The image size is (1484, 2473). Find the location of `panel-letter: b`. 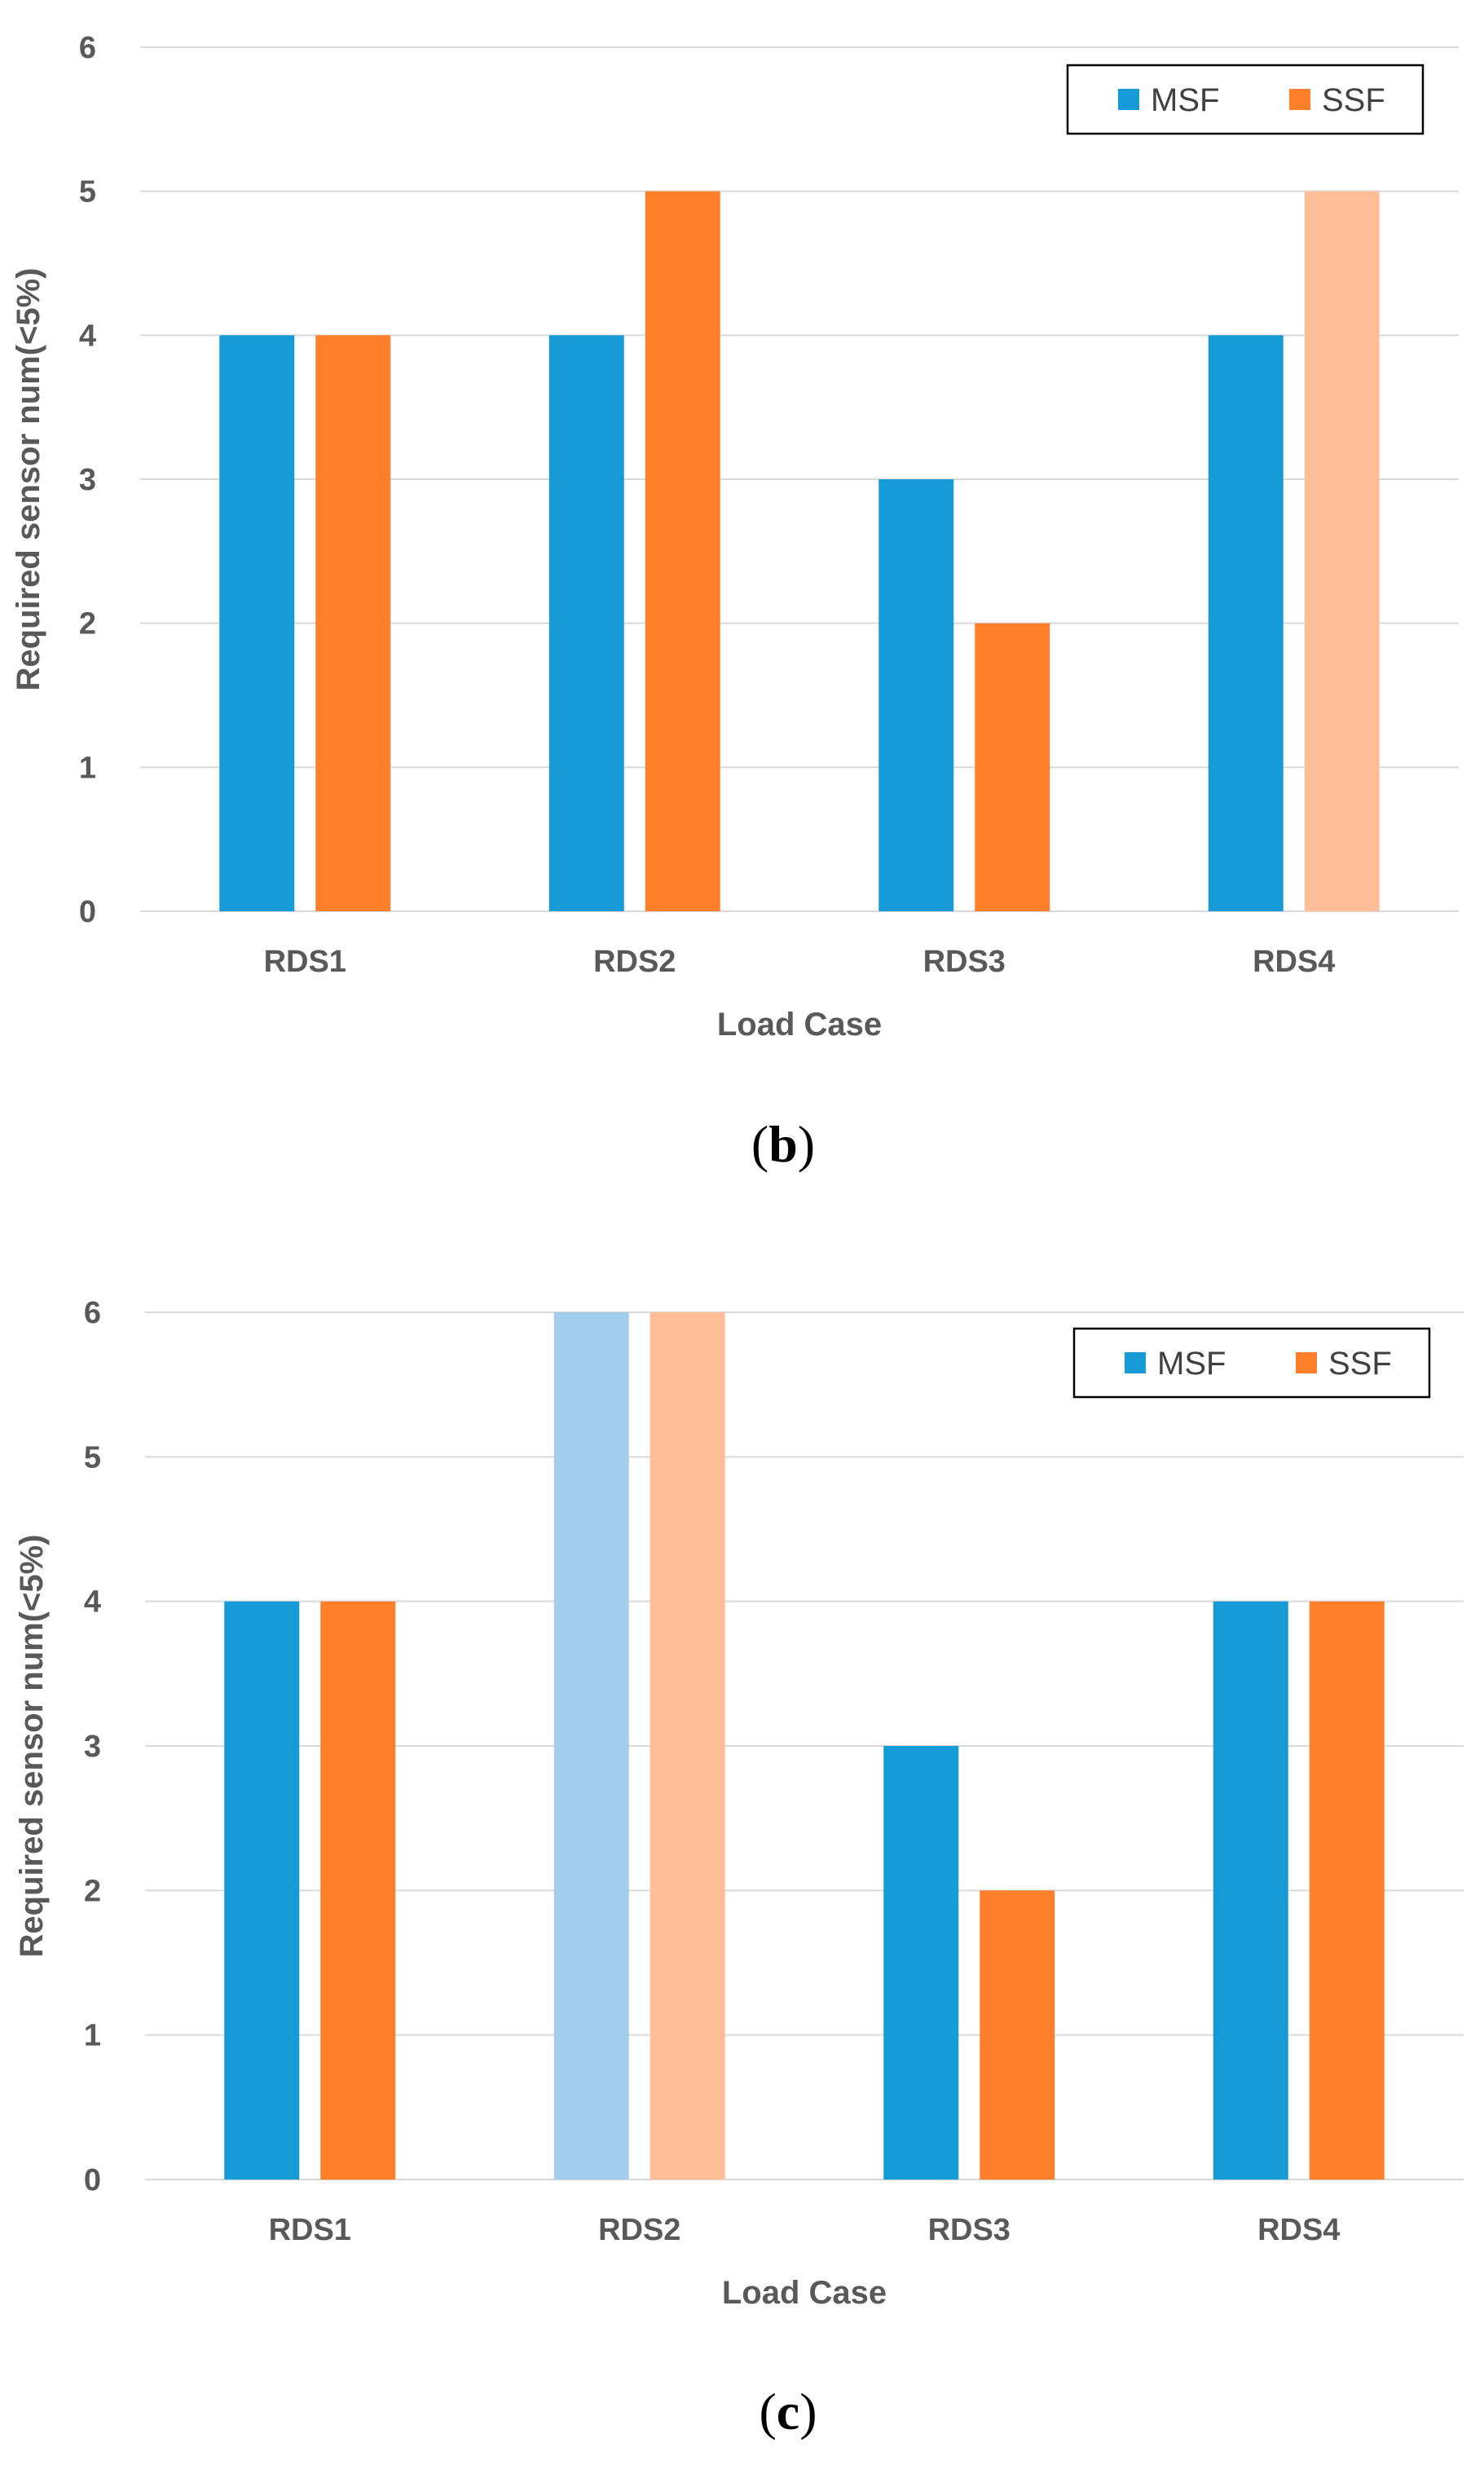

panel-letter: b is located at coordinates (783, 1144).